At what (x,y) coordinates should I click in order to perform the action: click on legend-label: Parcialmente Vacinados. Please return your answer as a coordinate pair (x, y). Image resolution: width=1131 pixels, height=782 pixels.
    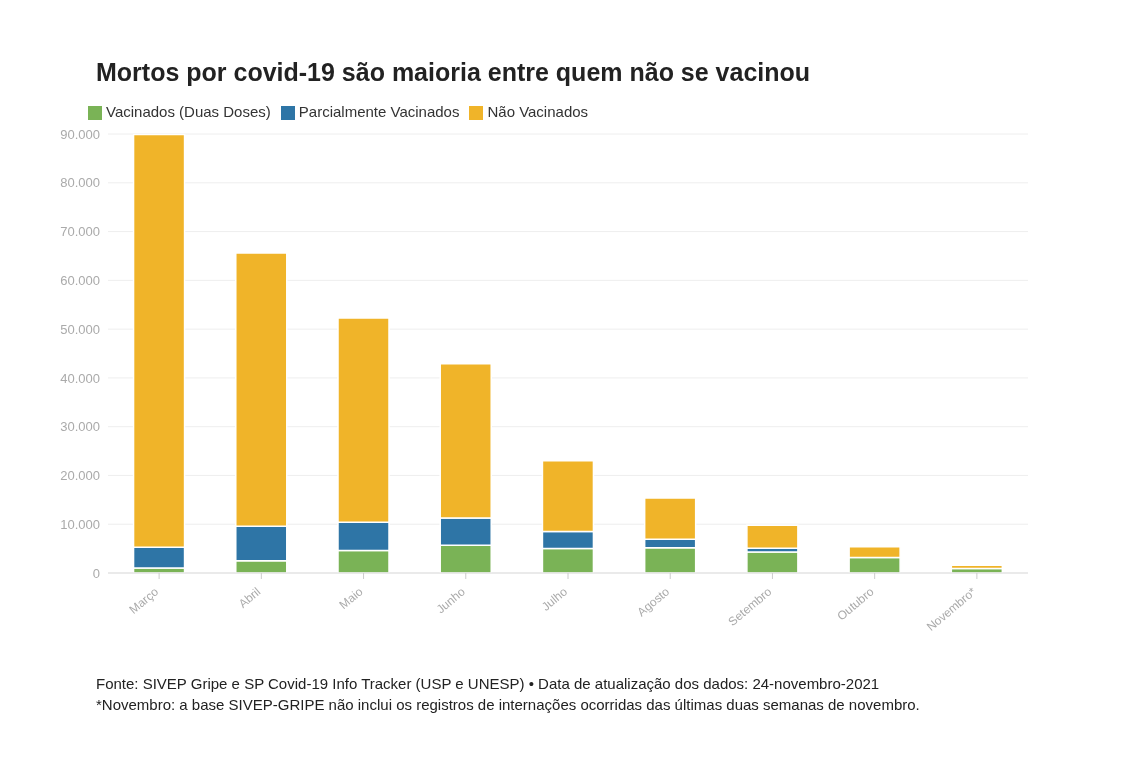
    Looking at the image, I should click on (379, 111).